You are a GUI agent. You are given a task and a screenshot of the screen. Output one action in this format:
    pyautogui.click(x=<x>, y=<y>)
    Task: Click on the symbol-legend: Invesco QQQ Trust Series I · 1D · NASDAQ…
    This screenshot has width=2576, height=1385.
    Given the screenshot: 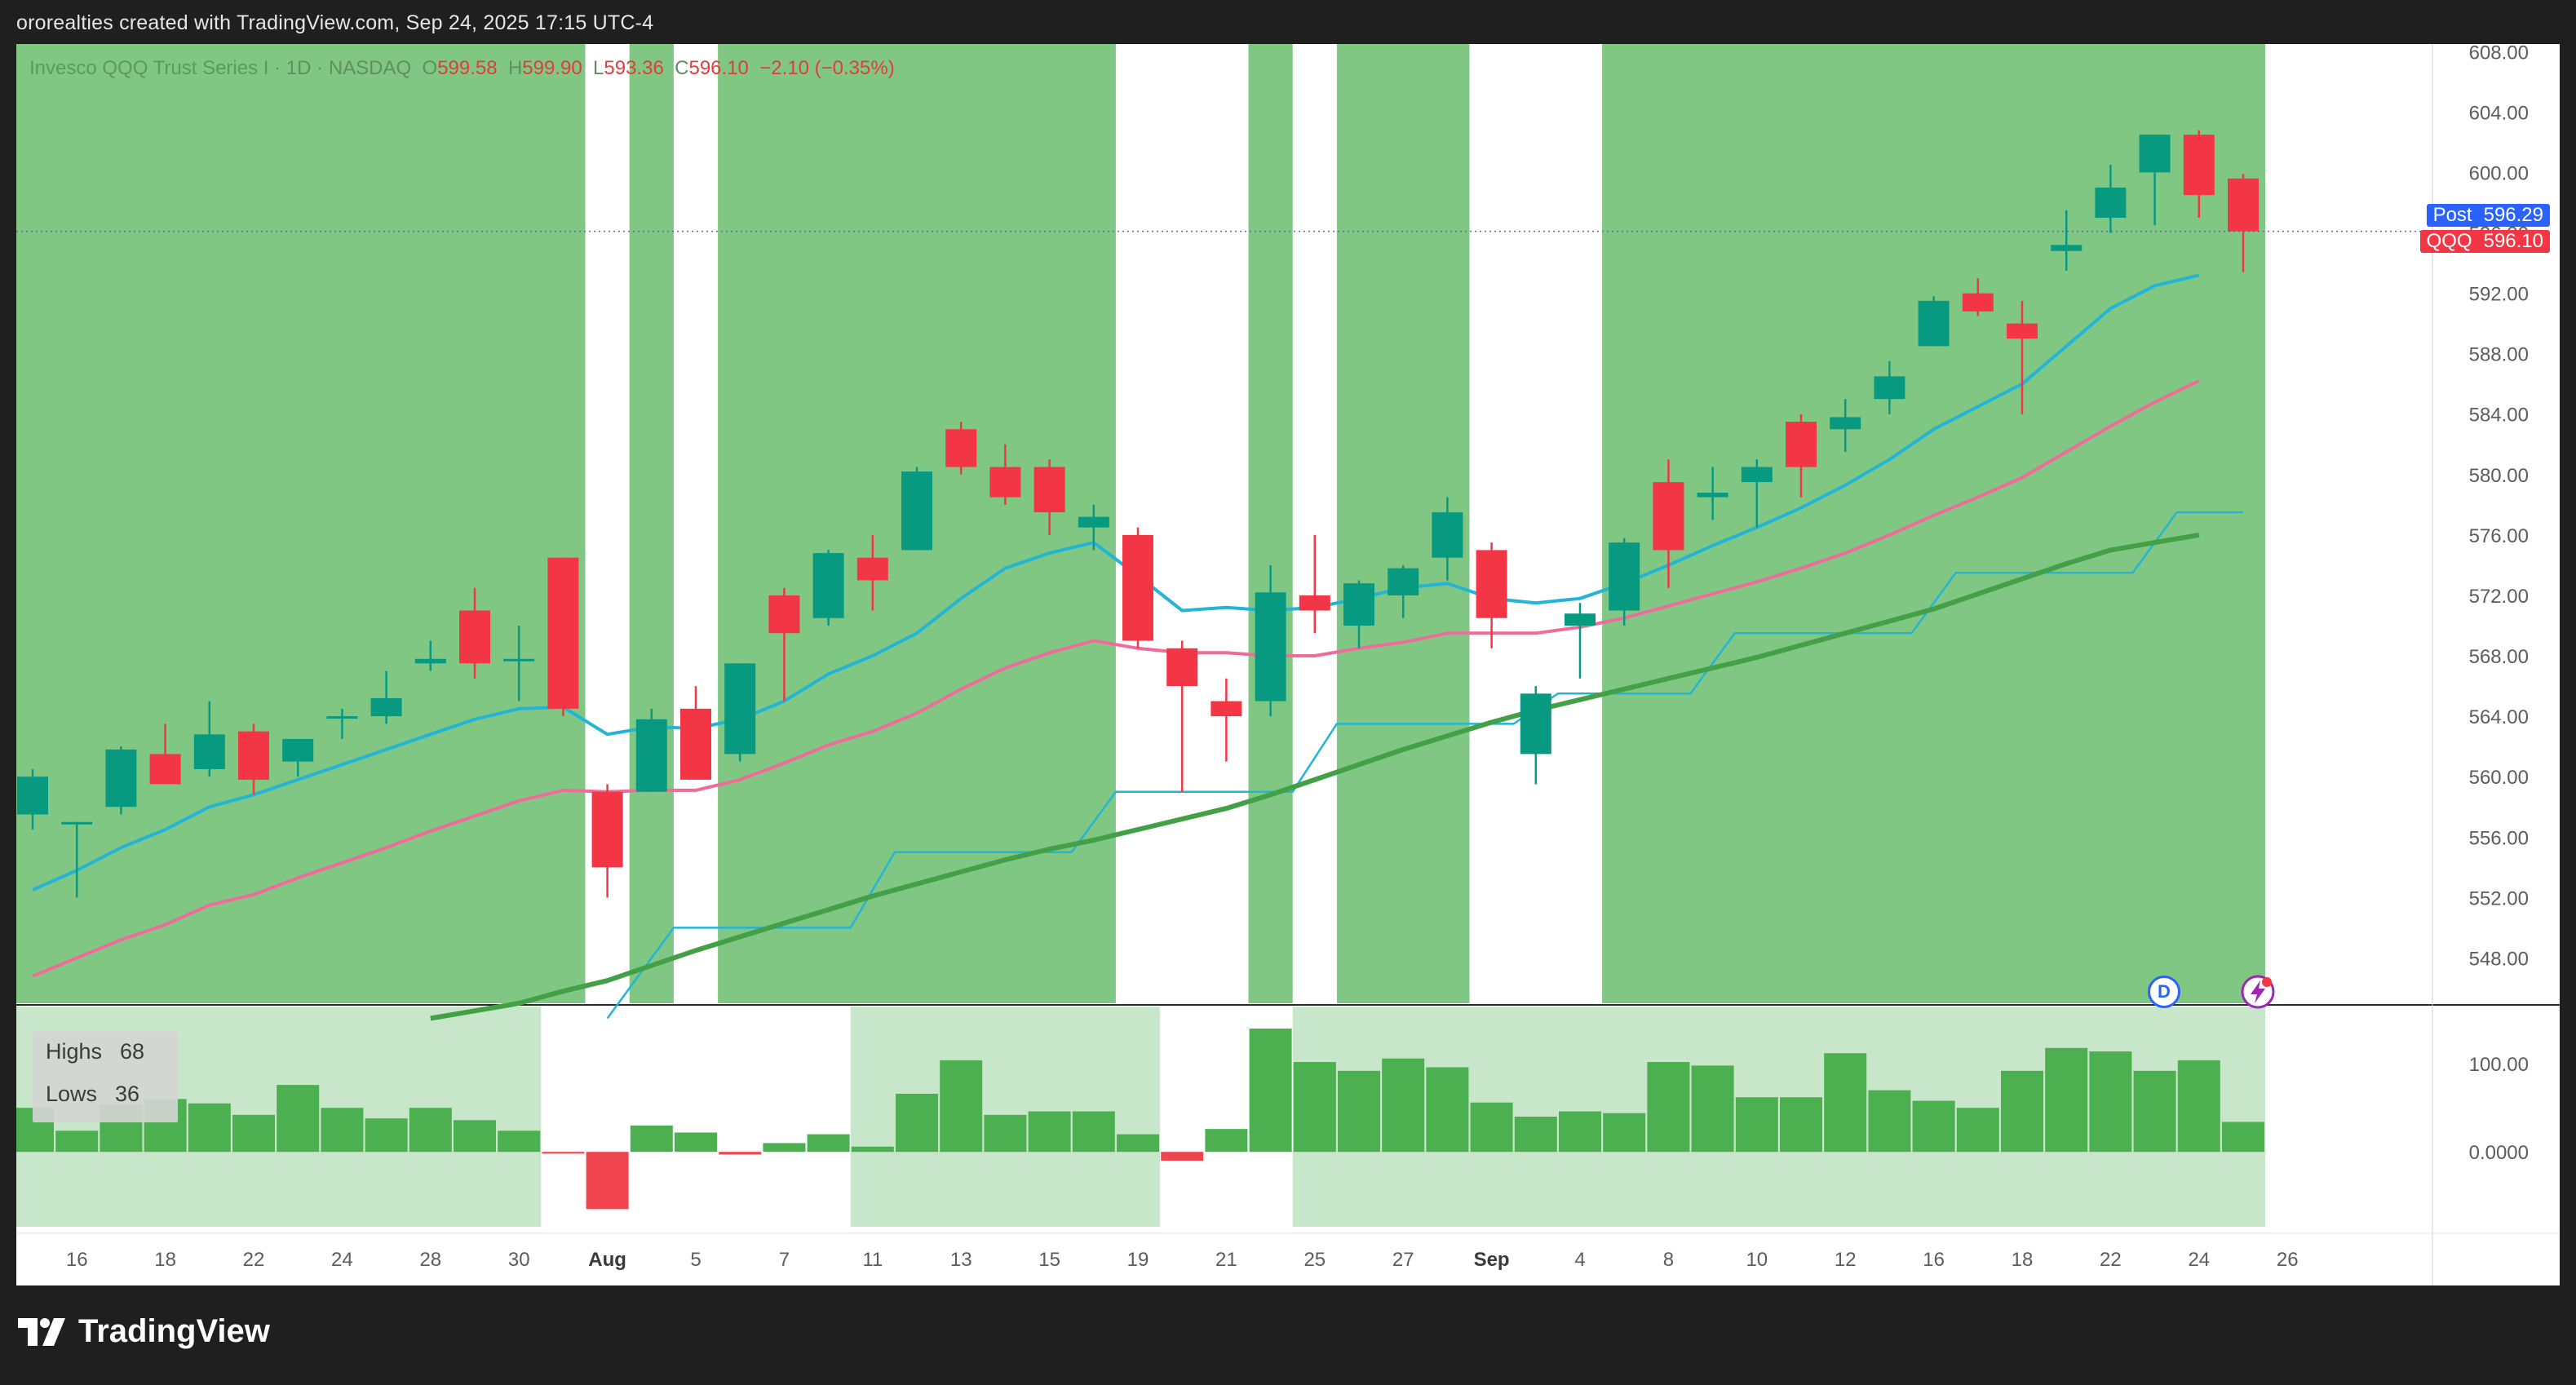 What is the action you would take?
    pyautogui.click(x=462, y=68)
    